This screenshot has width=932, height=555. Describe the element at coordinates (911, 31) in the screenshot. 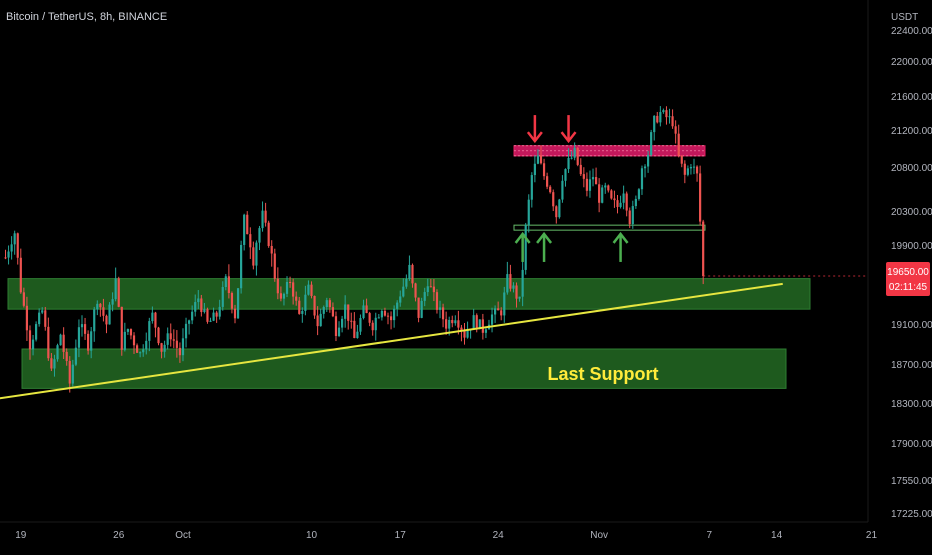

I see `price-tick-label: 22400.00` at that location.